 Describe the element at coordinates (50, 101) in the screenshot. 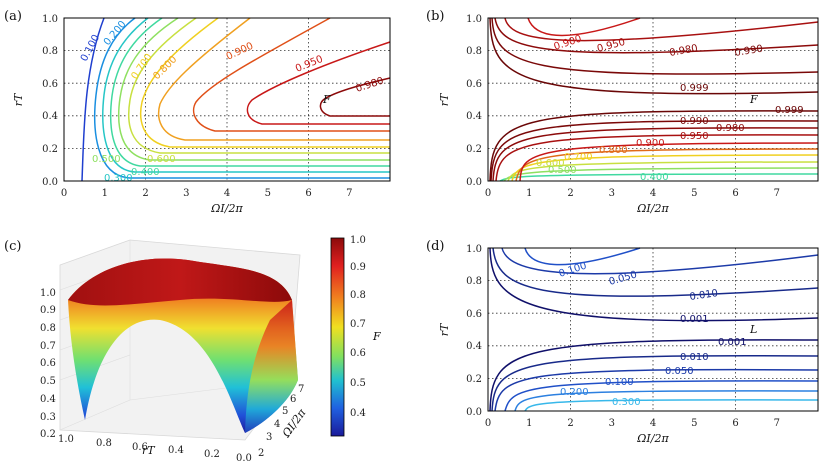

I see `panel-a-yticks: 0.0 0.2 0.4 0.6 0.8 1.0` at that location.